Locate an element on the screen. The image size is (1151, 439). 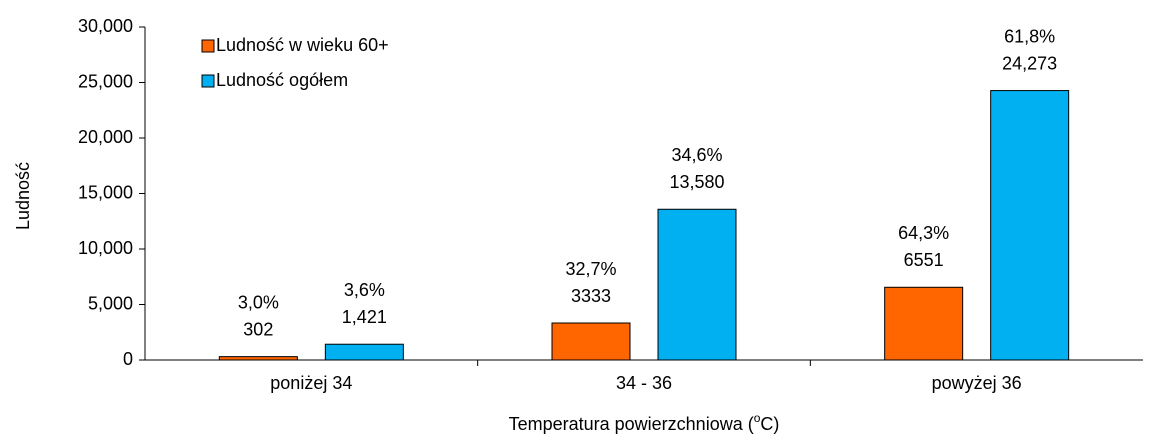
y-tick-label: 15,000 is located at coordinates (105, 192).